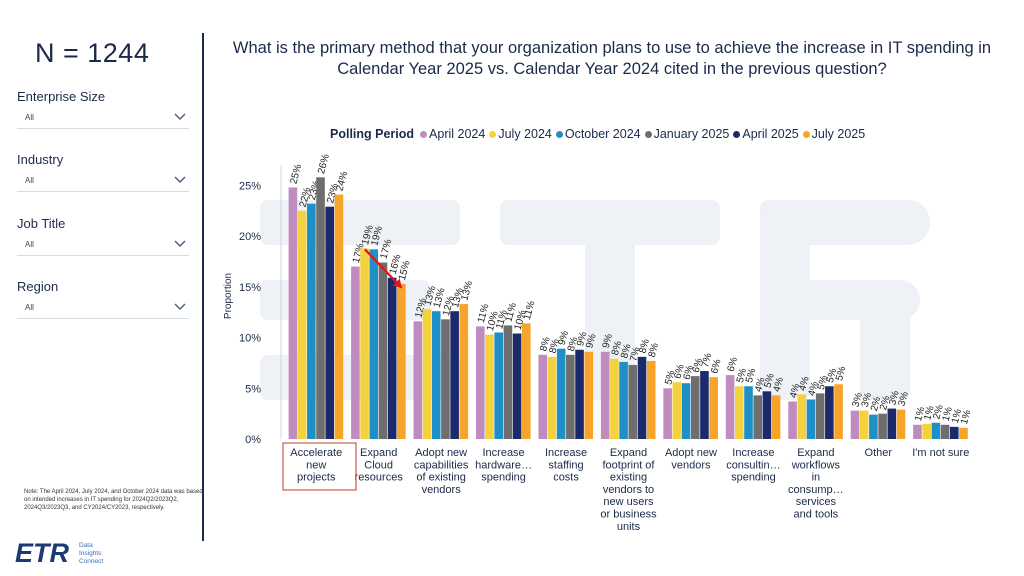 Image resolution: width=1024 pixels, height=576 pixels. I want to click on x-tick-label-line: and tools, so click(816, 515).